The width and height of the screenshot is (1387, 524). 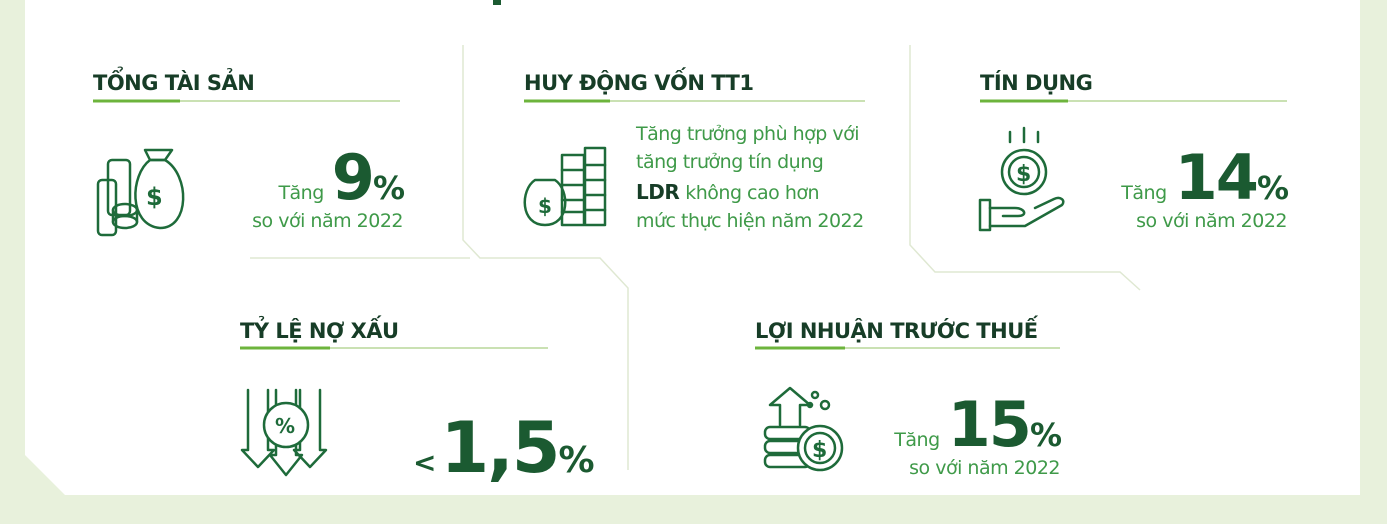 I want to click on value: 1,5, so click(x=499, y=448).